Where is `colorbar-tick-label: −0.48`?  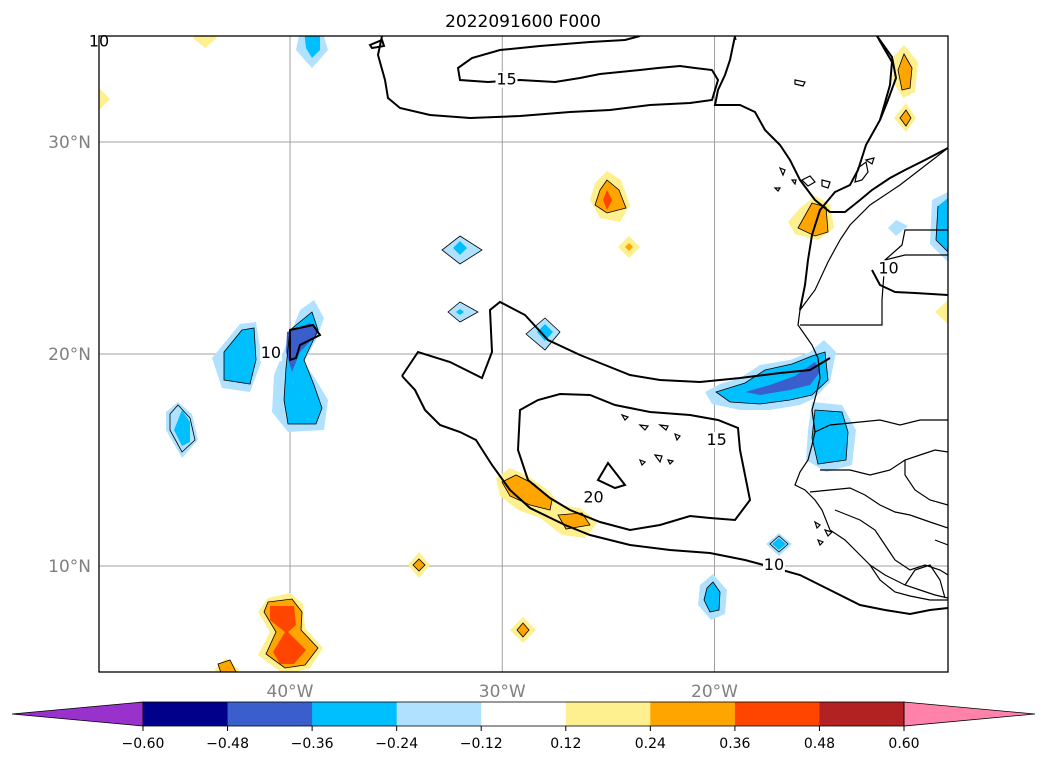
colorbar-tick-label: −0.48 is located at coordinates (227, 744).